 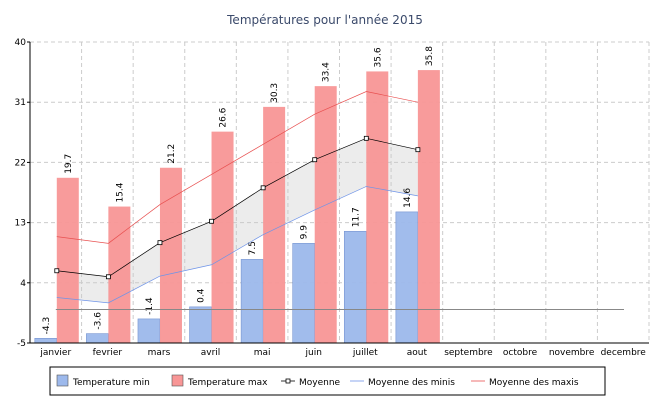 I want to click on y-tick-label: 13, so click(x=20, y=224).